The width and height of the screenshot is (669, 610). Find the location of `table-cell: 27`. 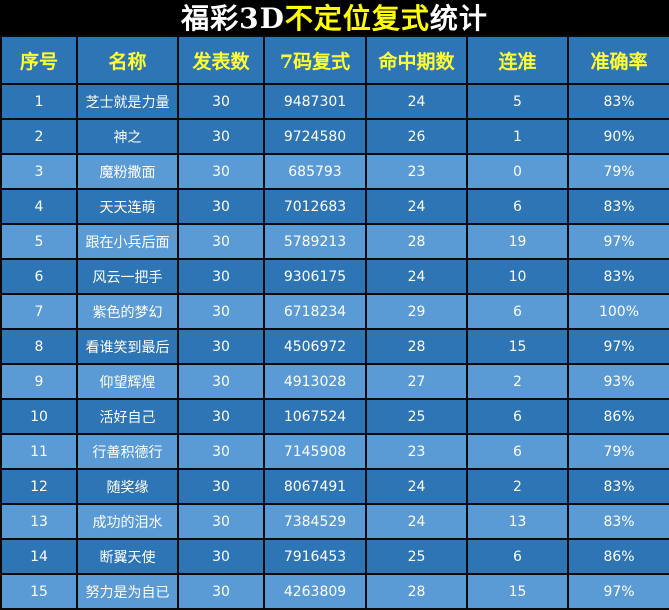

table-cell: 27 is located at coordinates (416, 381).